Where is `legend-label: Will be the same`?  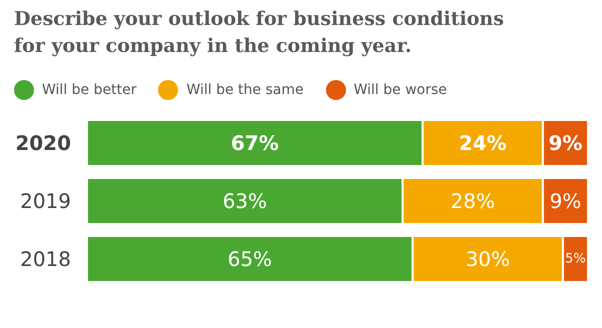 legend-label: Will be the same is located at coordinates (245, 90).